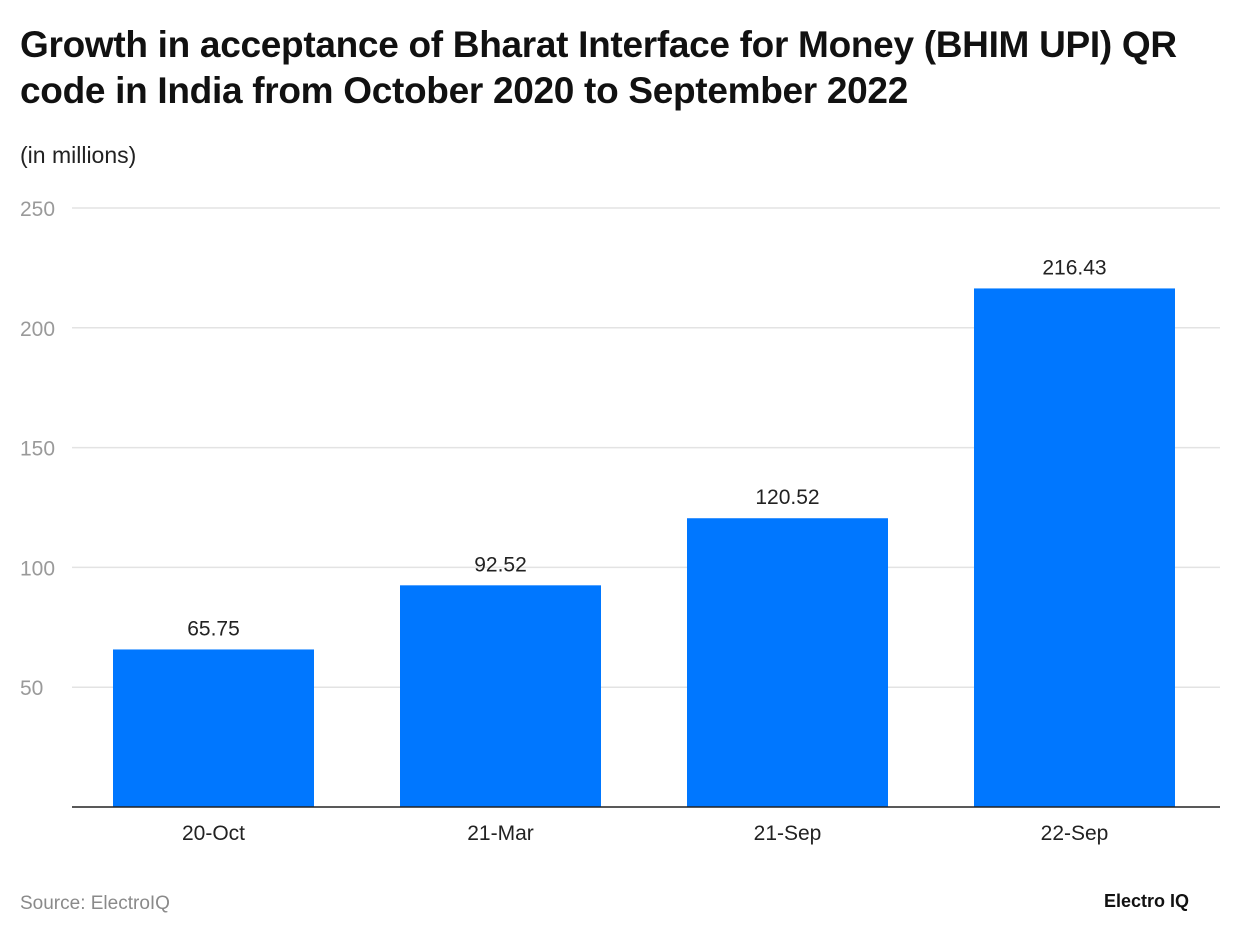 The height and width of the screenshot is (938, 1240). What do you see at coordinates (31, 688) in the screenshot?
I see `y-tick-label: 50` at bounding box center [31, 688].